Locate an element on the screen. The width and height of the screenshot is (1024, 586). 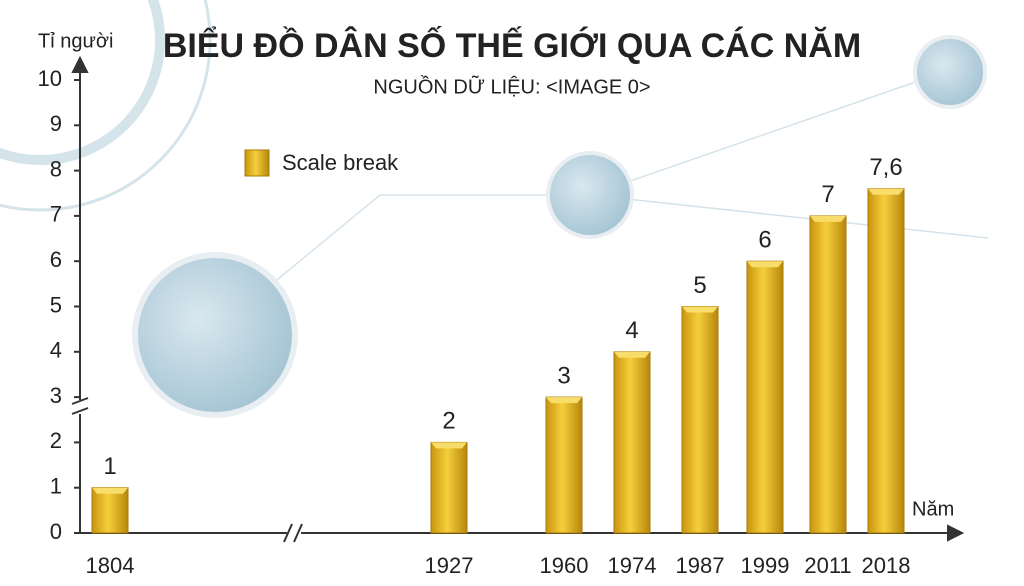
x-tick-label: 1999 is located at coordinates (765, 565).